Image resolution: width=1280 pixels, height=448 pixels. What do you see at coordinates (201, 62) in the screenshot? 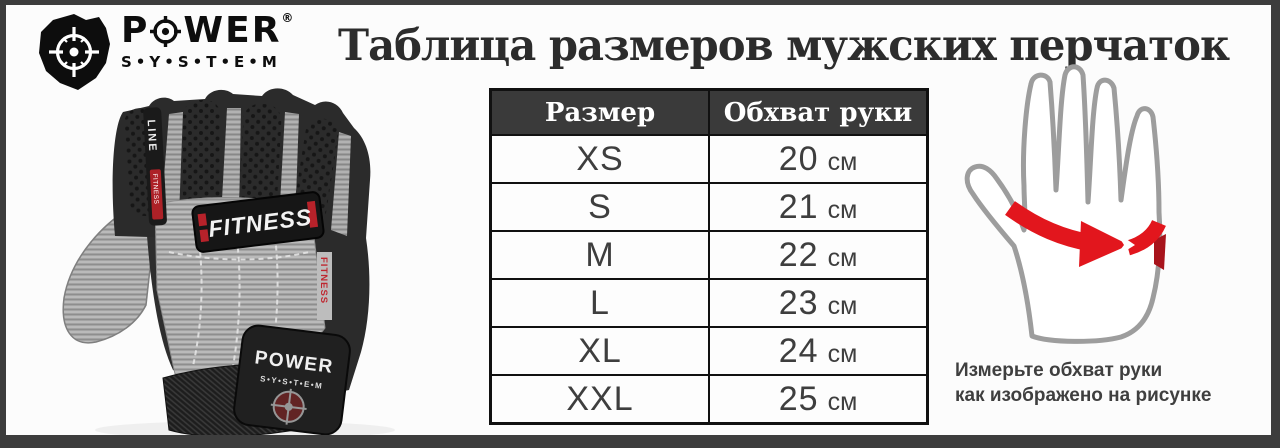
I see `brand-subname: S•Y•S•T•E•M` at bounding box center [201, 62].